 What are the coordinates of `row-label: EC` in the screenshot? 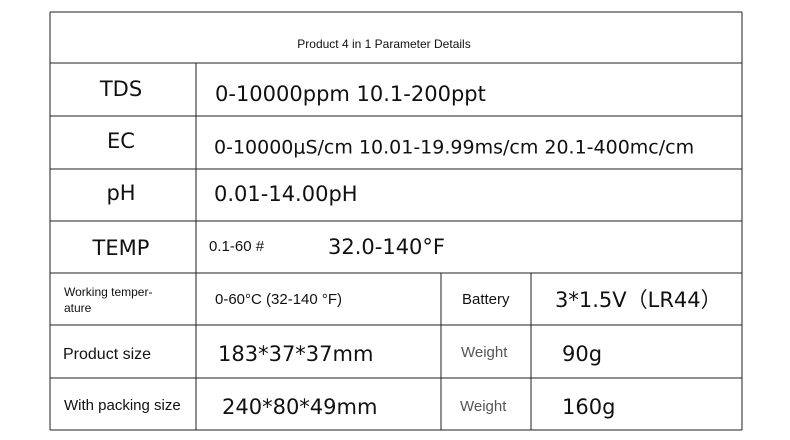 It's located at (121, 141).